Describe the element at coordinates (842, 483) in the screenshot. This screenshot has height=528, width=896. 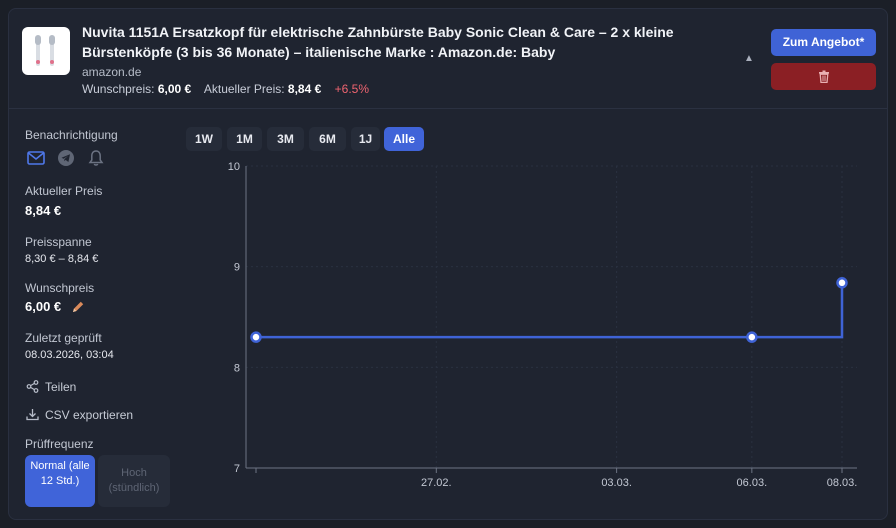
I see `x-tick-label: 08.03.` at that location.